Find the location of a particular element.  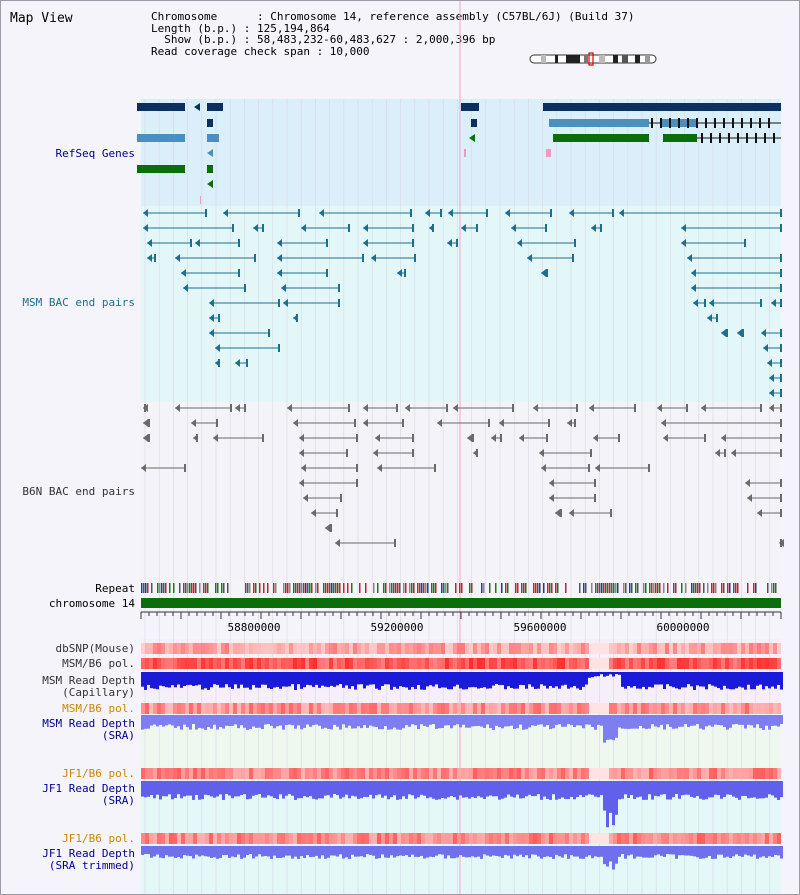

label-msm-bac: MSM BAC end pairs is located at coordinates (78, 302).